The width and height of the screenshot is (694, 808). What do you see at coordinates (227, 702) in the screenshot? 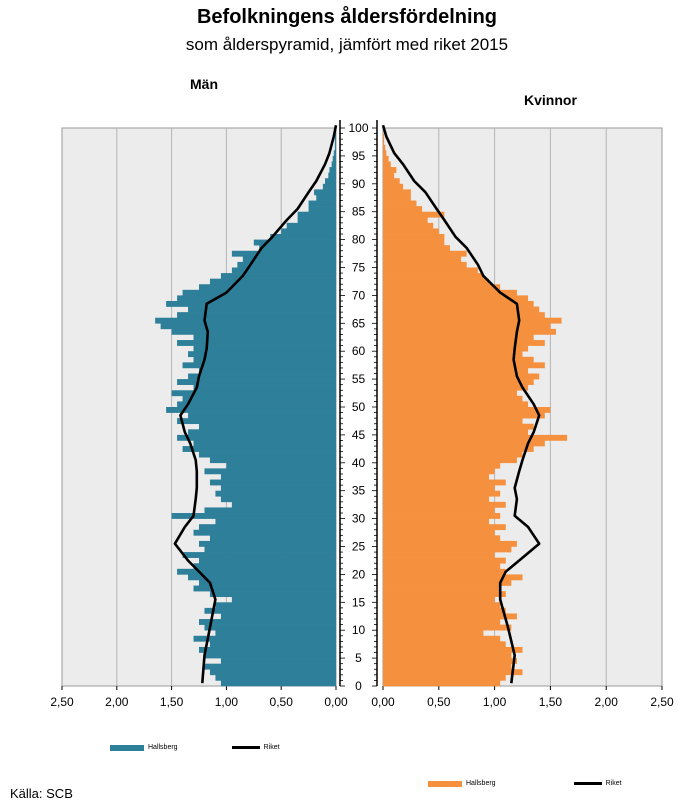
I see `x-tick-label: 1,00` at bounding box center [227, 702].